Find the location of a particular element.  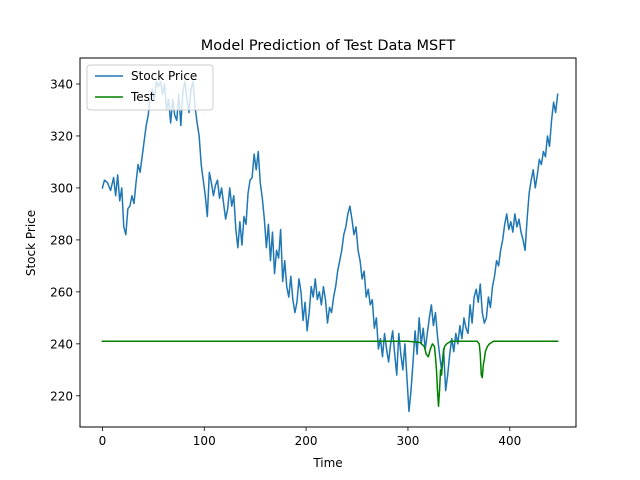

y-tick-label: 340 is located at coordinates (61, 84).